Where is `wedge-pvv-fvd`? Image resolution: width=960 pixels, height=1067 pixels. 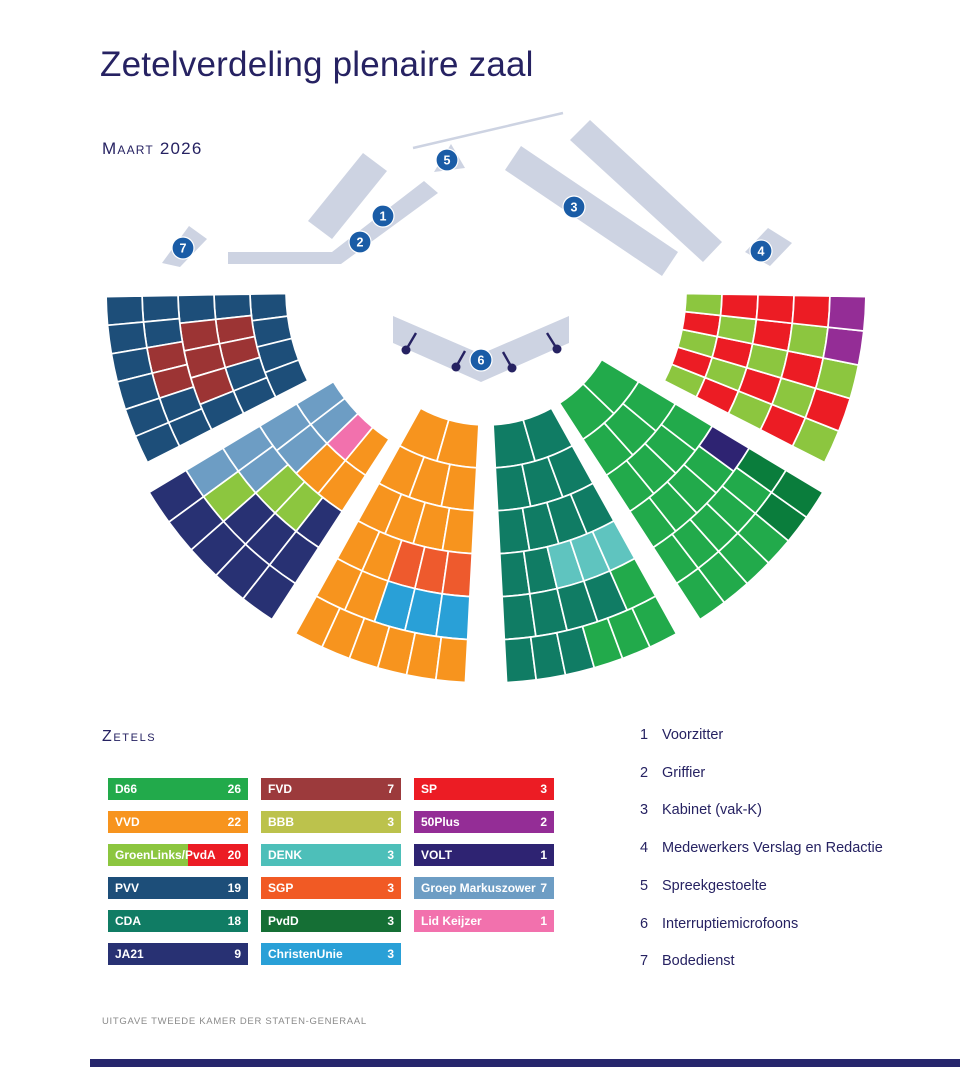 wedge-pvv-fvd is located at coordinates (207, 378).